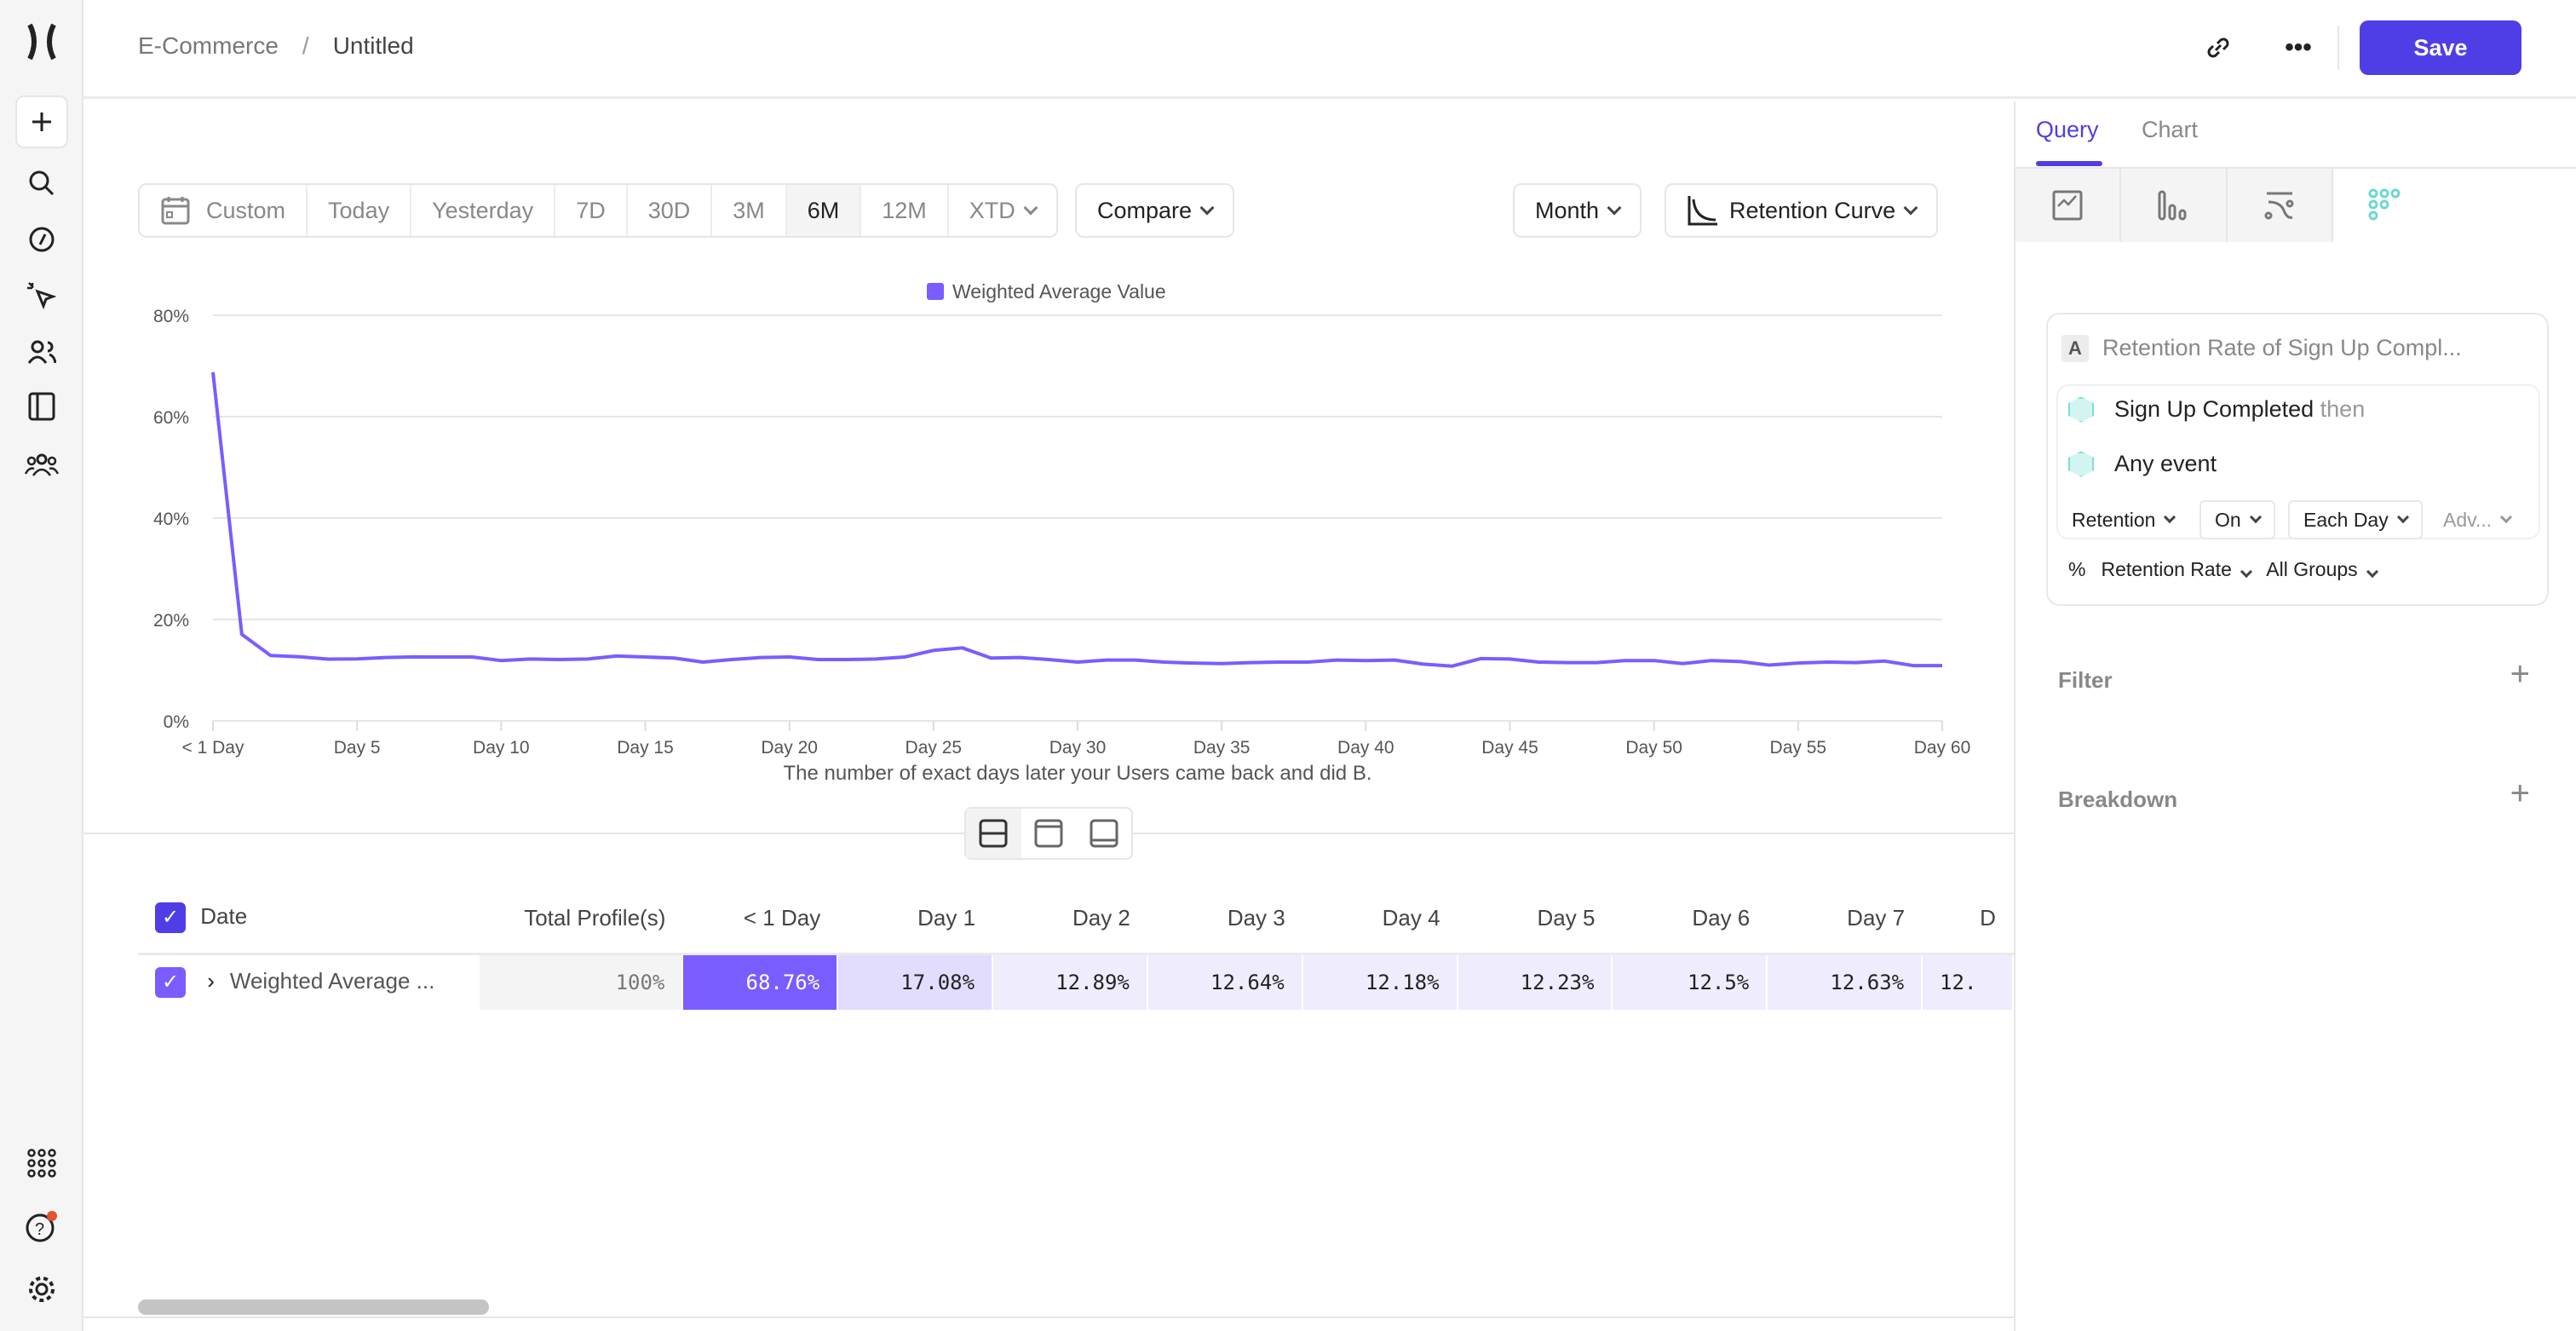 Image resolution: width=2576 pixels, height=1331 pixels. I want to click on plus-icon, so click(41, 121).